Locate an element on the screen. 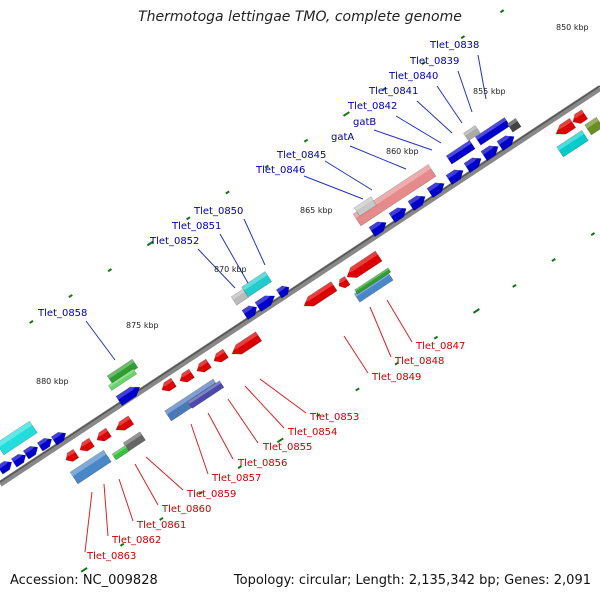 The image size is (600, 600). gene-forward-870-2-highlight is located at coordinates (264, 299).